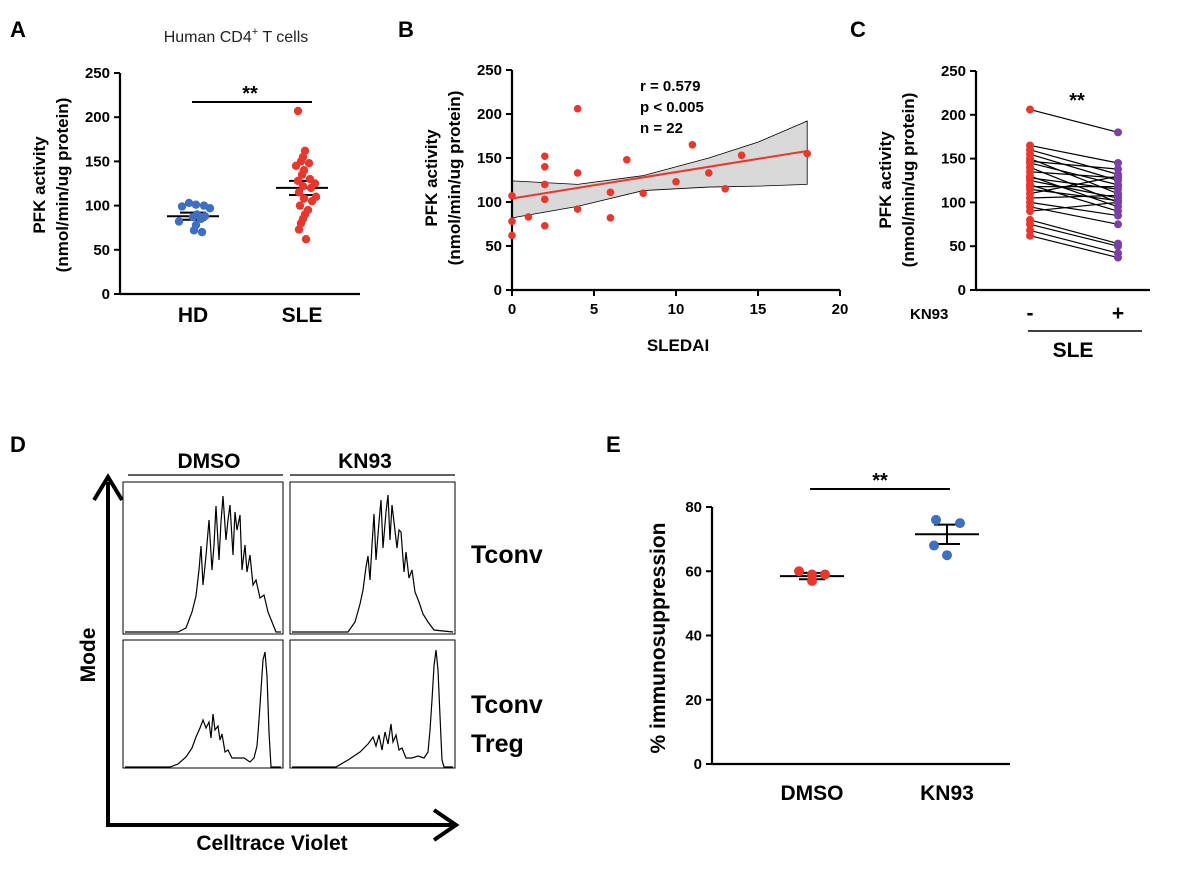  What do you see at coordinates (373, 563) in the screenshot?
I see `histogram-kn93-tconv` at bounding box center [373, 563].